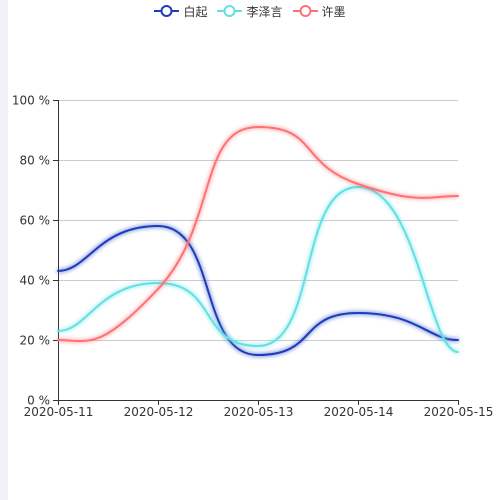 The image size is (500, 500). What do you see at coordinates (38, 401) in the screenshot?
I see `y-tick-label: 0 %` at bounding box center [38, 401].